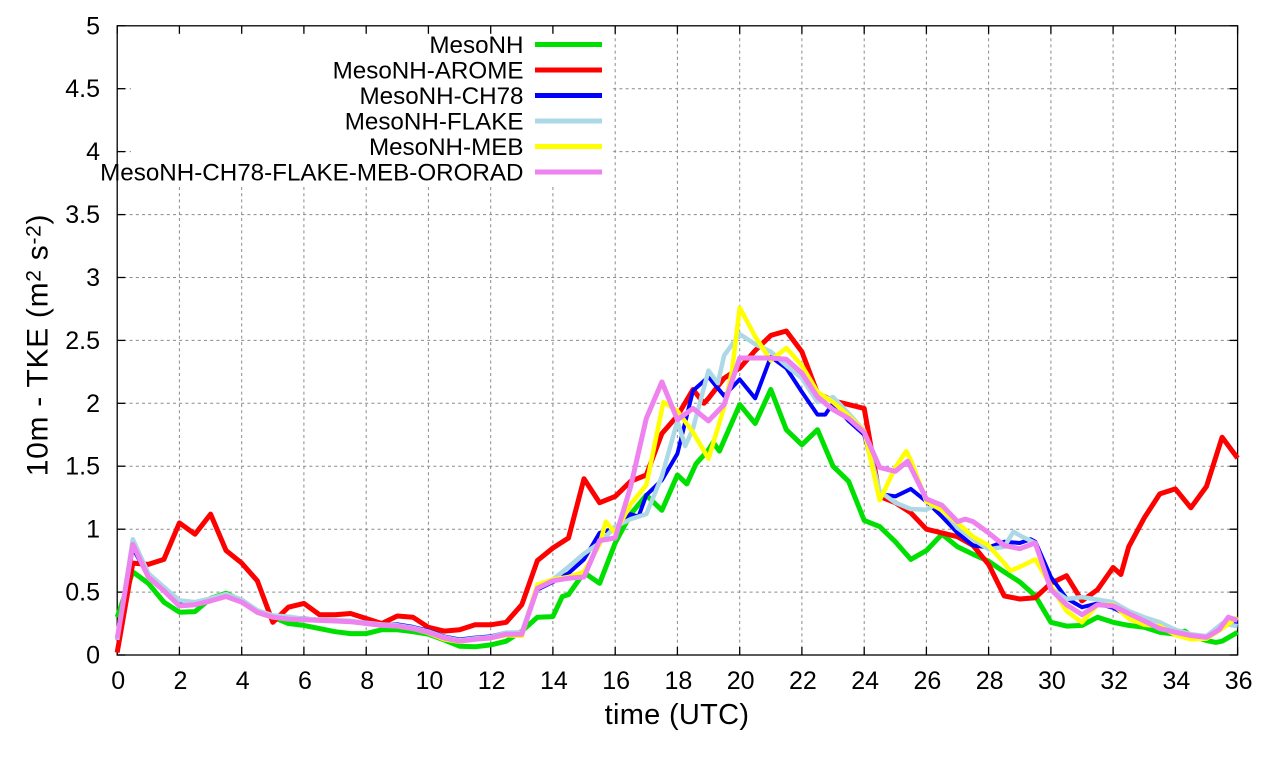 The width and height of the screenshot is (1280, 760). Describe the element at coordinates (990, 681) in the screenshot. I see `svg-text: 28` at that location.